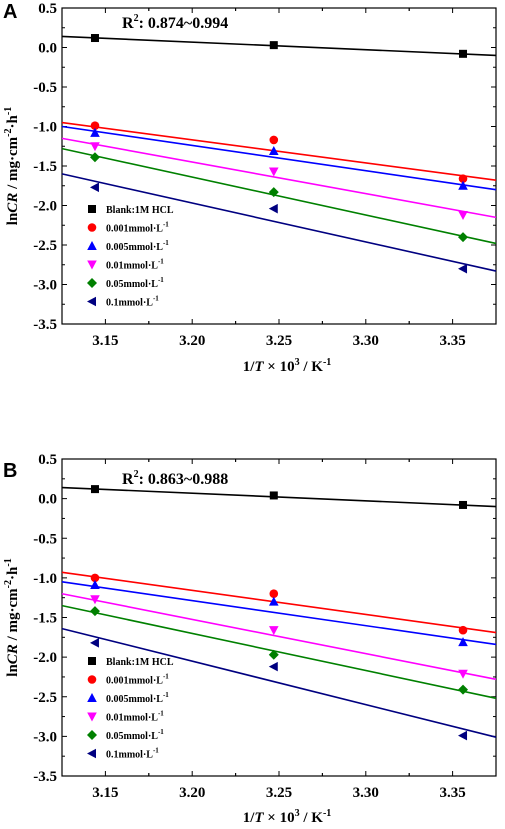  I want to click on r2-annotation: R2: 0.863~0.988, so click(175, 478).